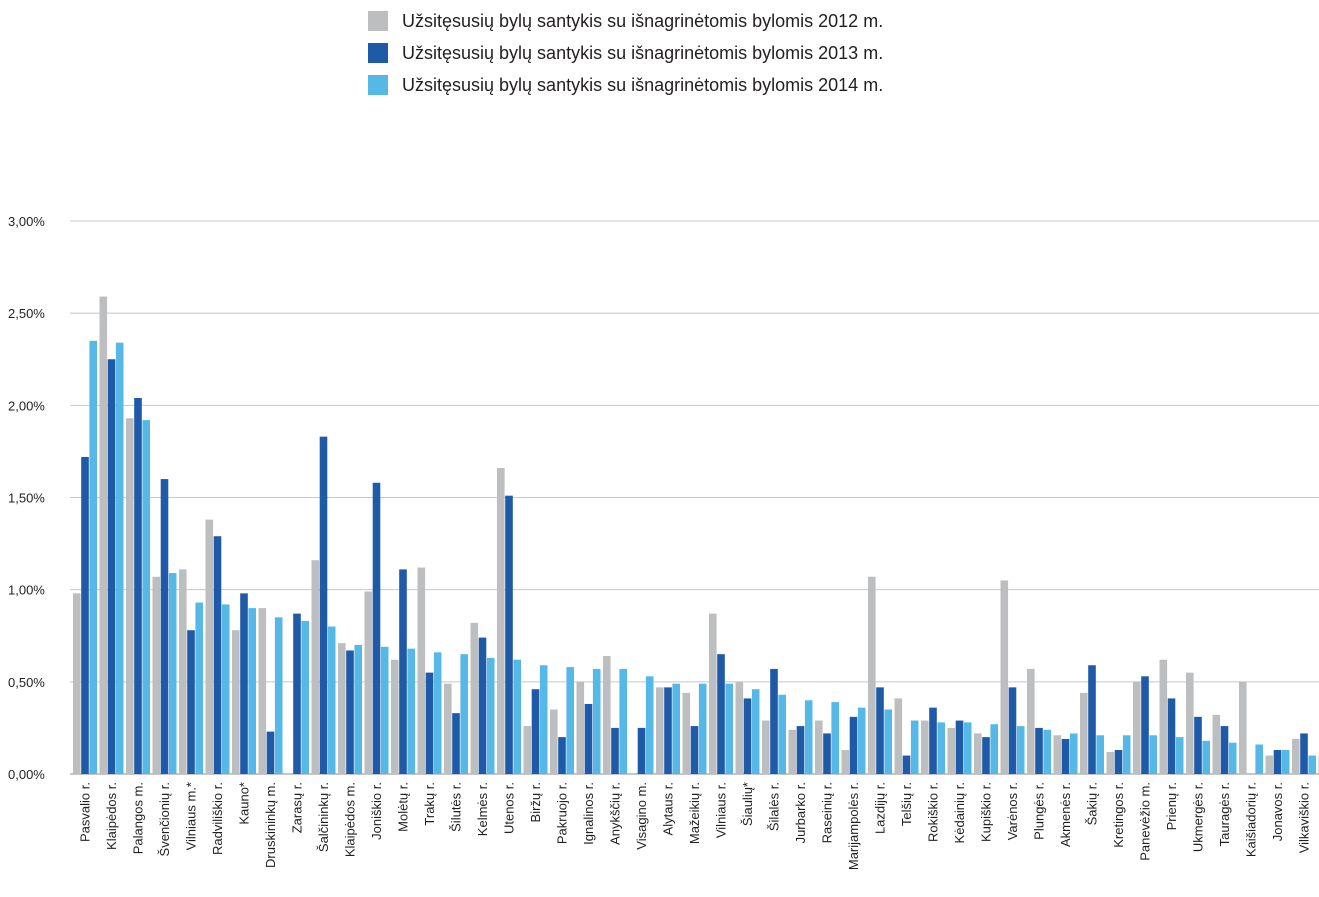 This screenshot has width=1319, height=897. Describe the element at coordinates (482, 809) in the screenshot. I see `x-tick-label: Kelmės r.` at that location.